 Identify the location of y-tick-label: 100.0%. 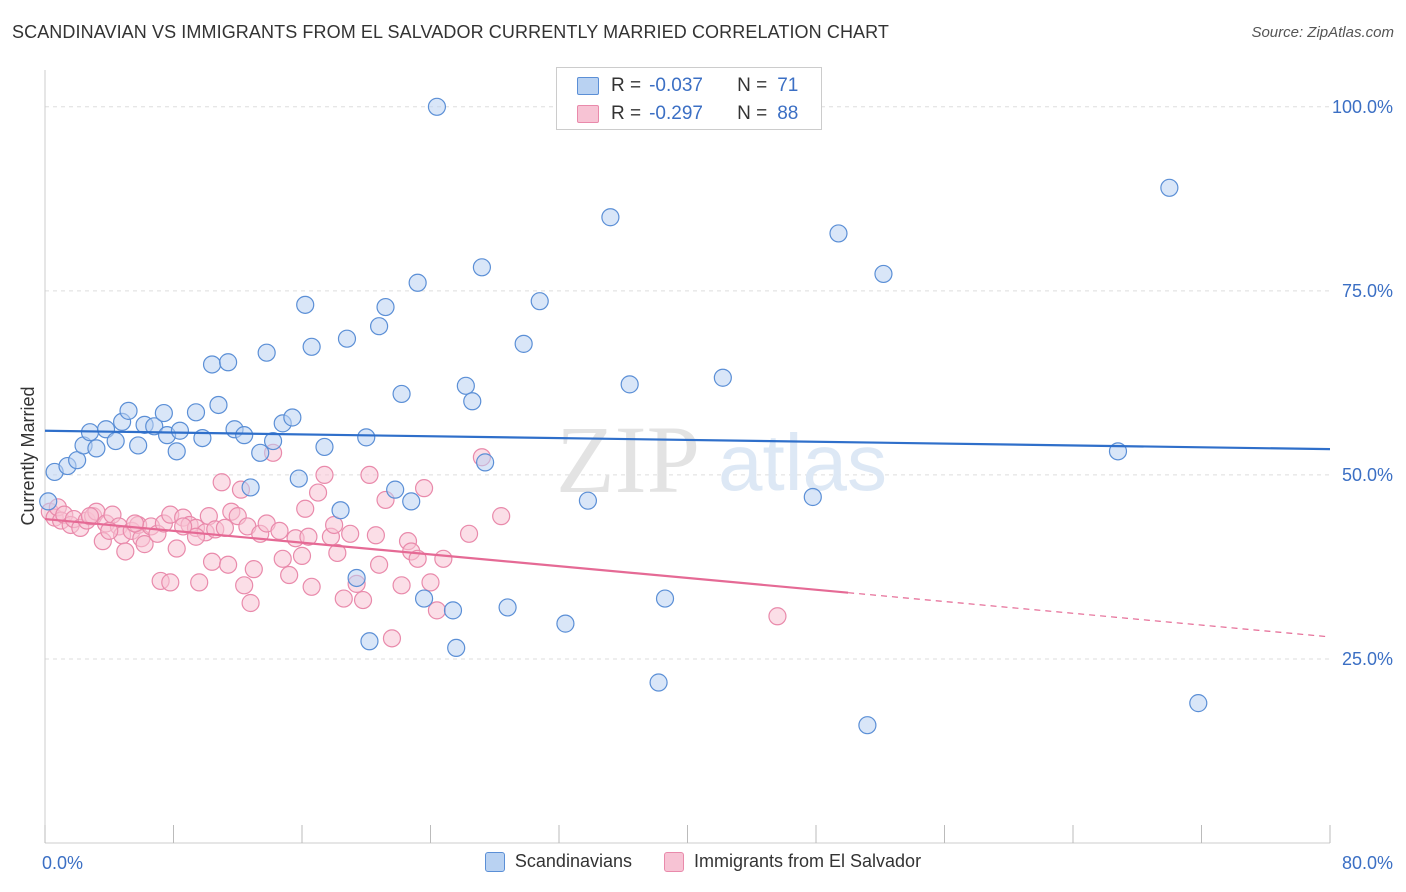
(1362, 107).